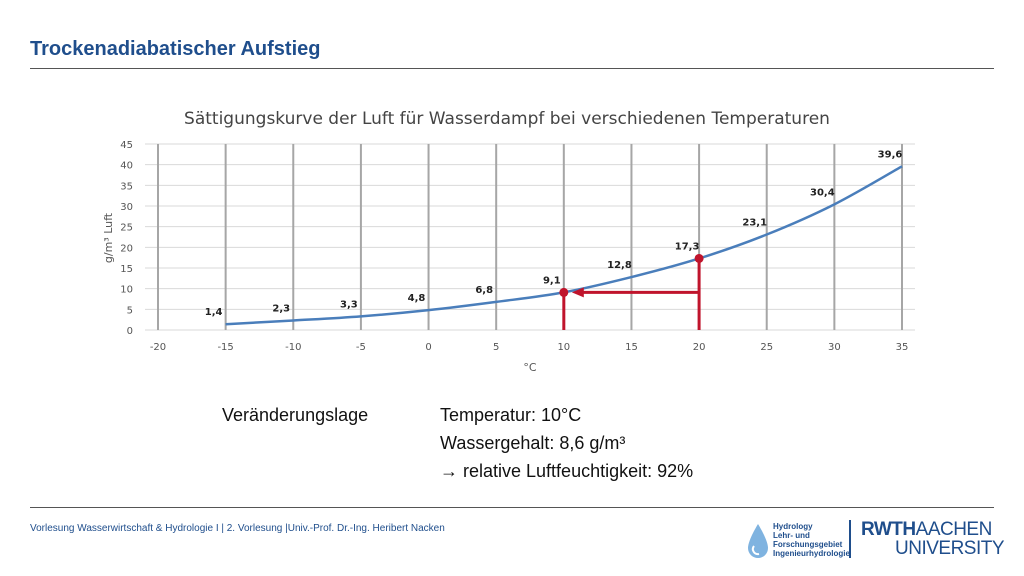 This screenshot has height=576, width=1024. Describe the element at coordinates (214, 312) in the screenshot. I see `data-label: 1,4` at that location.